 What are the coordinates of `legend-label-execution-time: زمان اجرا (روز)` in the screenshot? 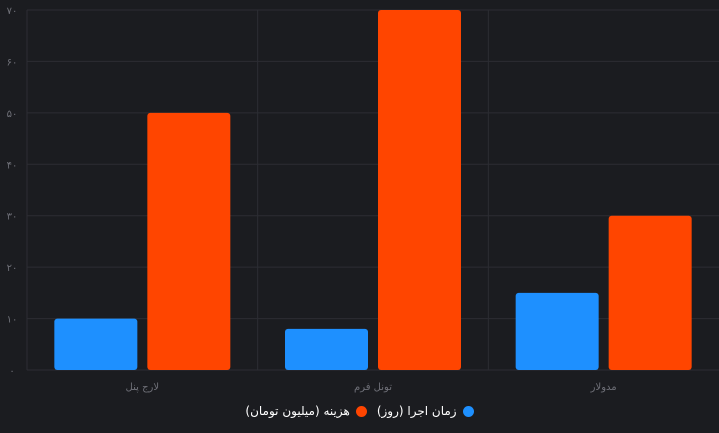 It's located at (416, 411).